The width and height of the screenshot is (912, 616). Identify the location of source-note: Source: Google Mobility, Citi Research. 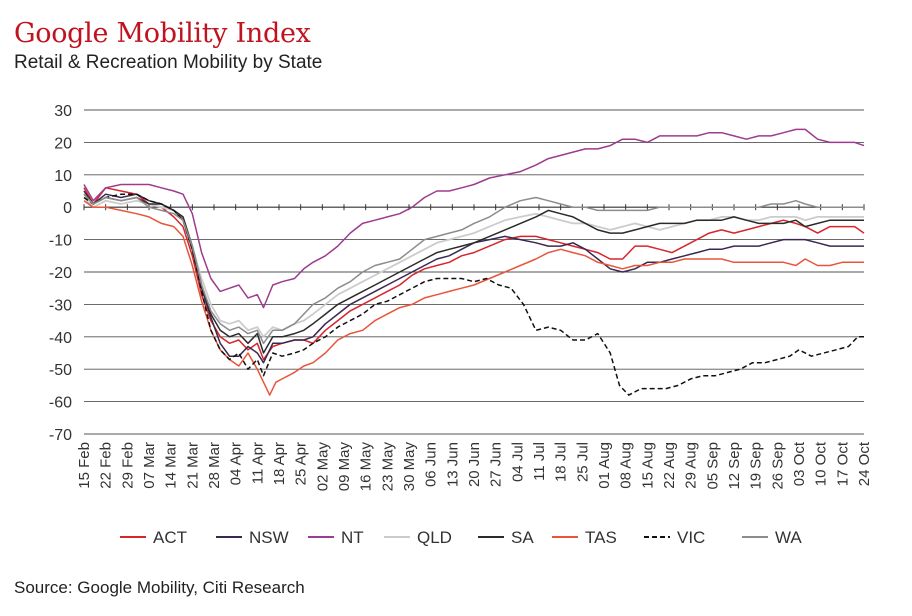
(159, 587).